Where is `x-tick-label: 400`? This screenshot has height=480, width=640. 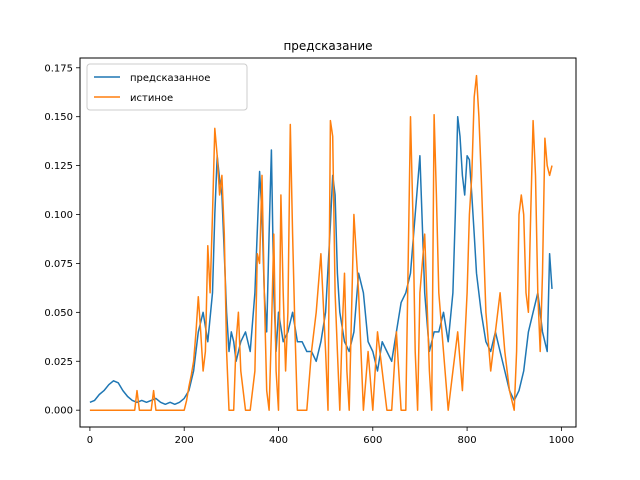 x-tick-label: 400 is located at coordinates (278, 440).